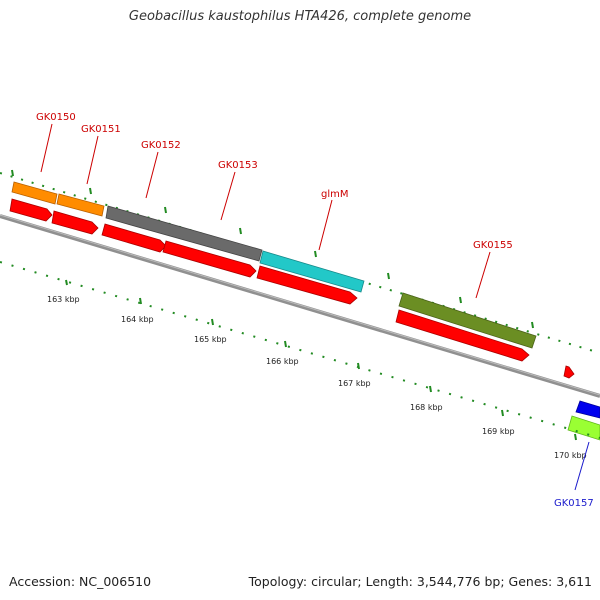 Image resolution: width=600 pixels, height=600 pixels. I want to click on gene-label-glmm: glmM, so click(335, 194).